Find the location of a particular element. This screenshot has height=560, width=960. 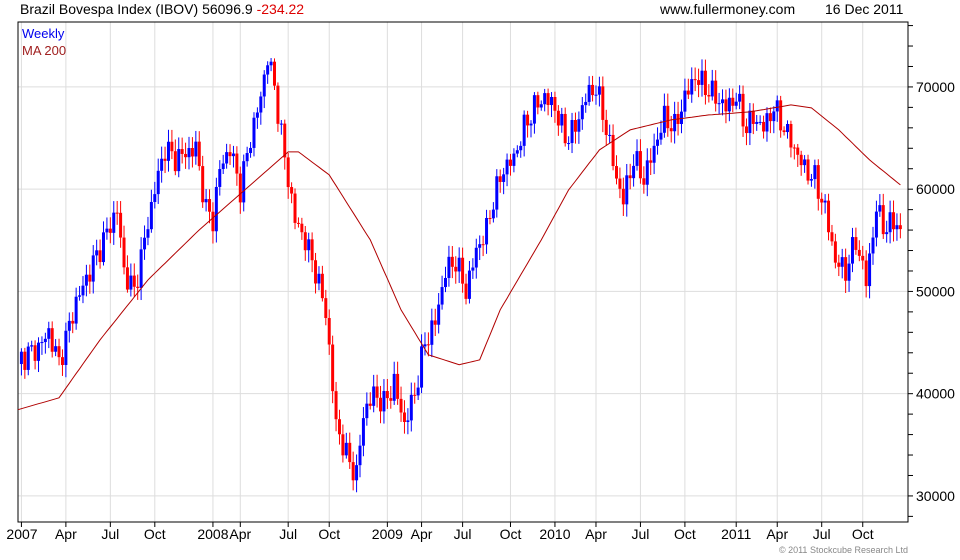

y-tick-label: 40000 is located at coordinates (935, 394).